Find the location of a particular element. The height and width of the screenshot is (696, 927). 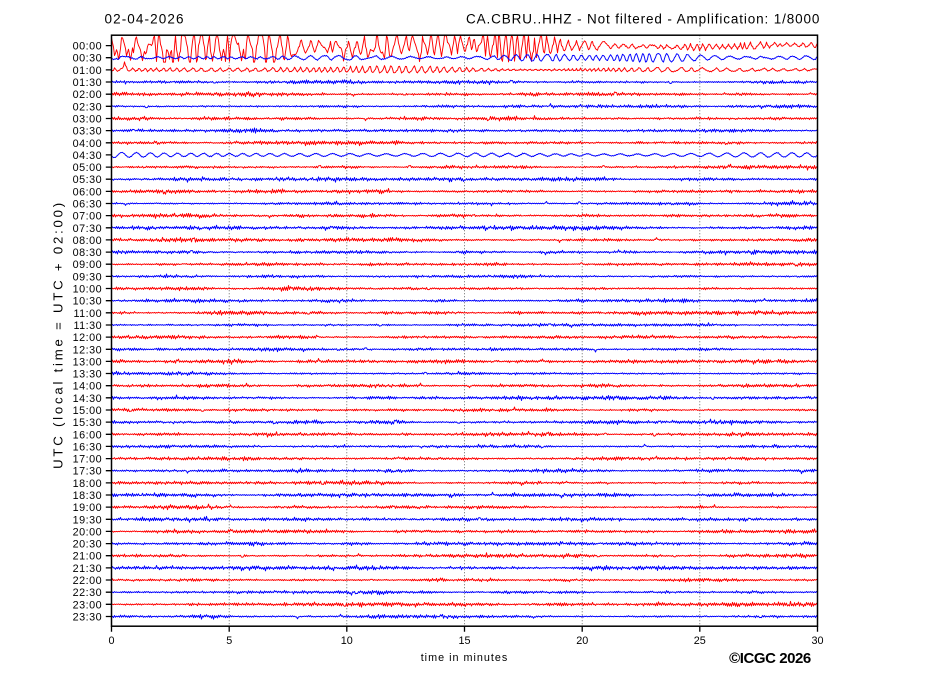

svg-text: 20 is located at coordinates (582, 641).